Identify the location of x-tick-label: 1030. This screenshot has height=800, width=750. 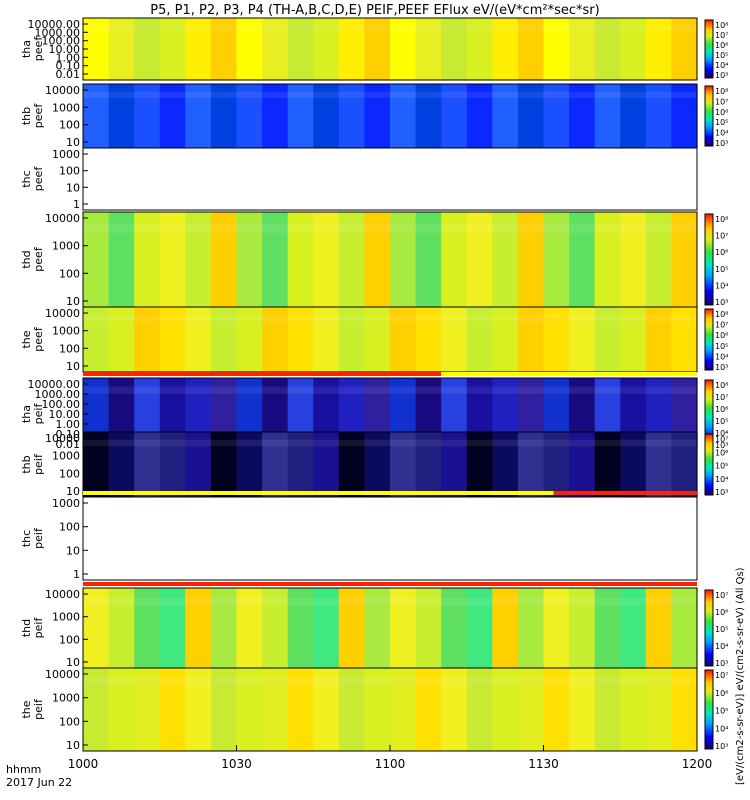
(236, 764).